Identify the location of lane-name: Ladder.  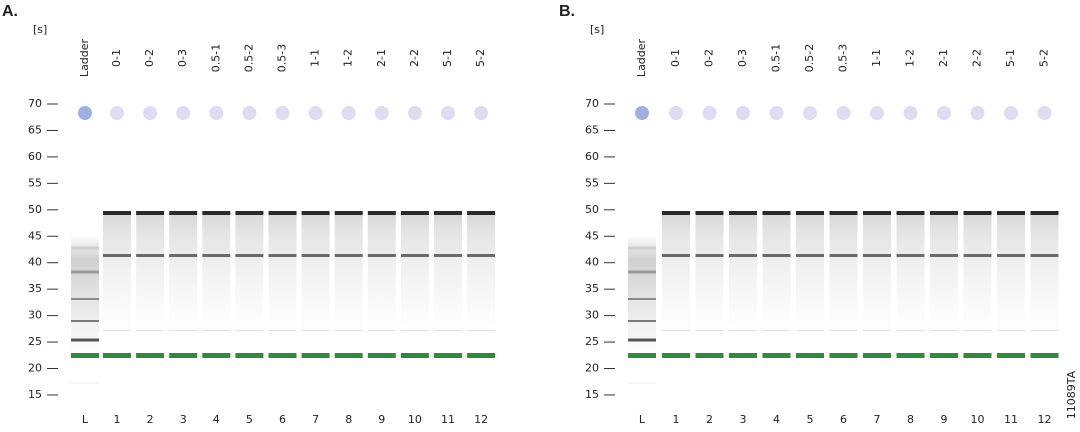
(641, 57).